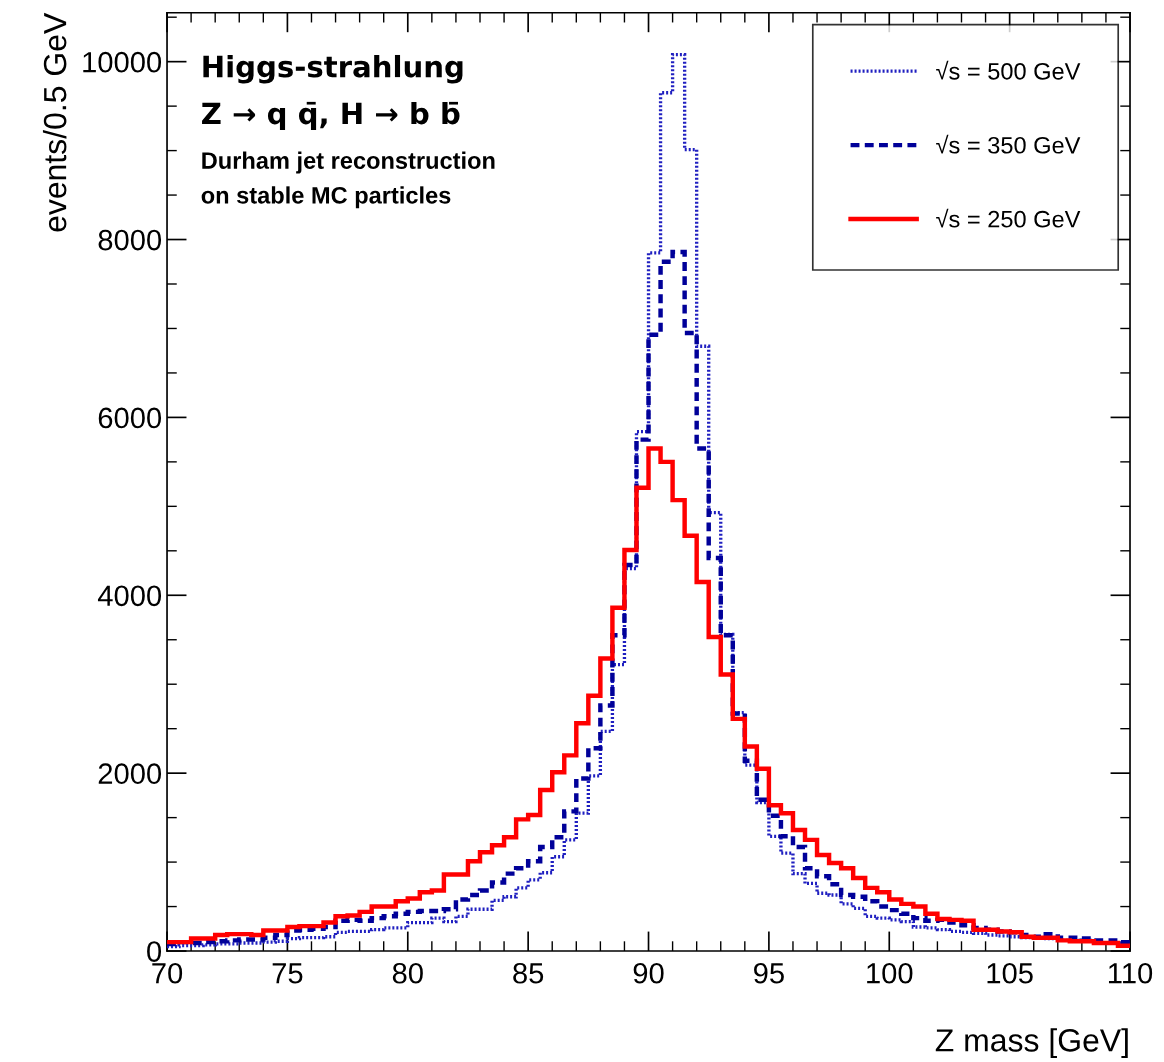 The image size is (1164, 1062). I want to click on x-tick-label: 75, so click(287, 973).